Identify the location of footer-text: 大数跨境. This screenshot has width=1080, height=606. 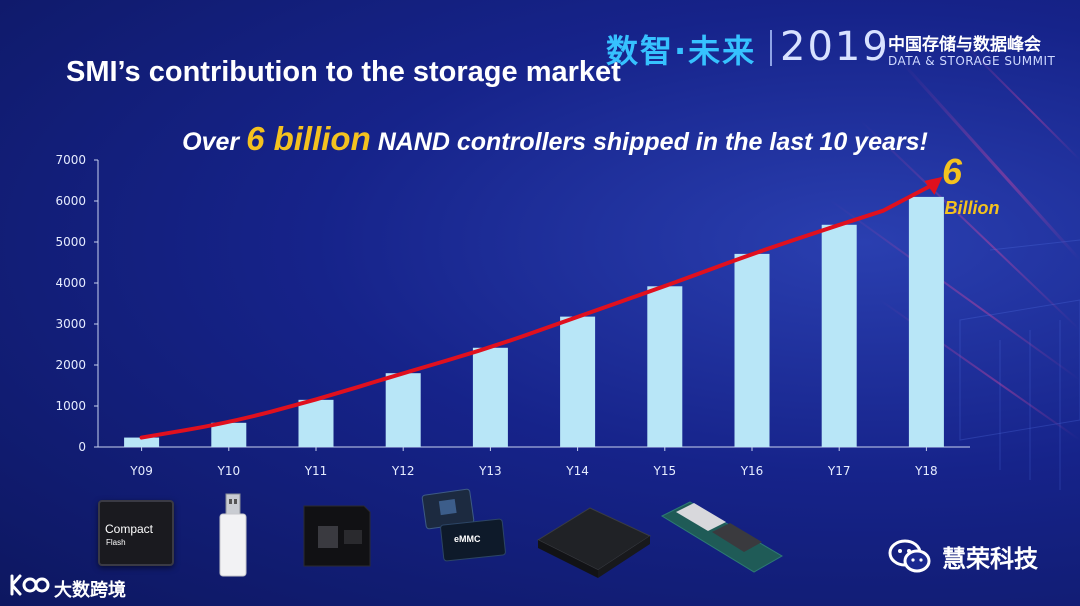
(90, 590).